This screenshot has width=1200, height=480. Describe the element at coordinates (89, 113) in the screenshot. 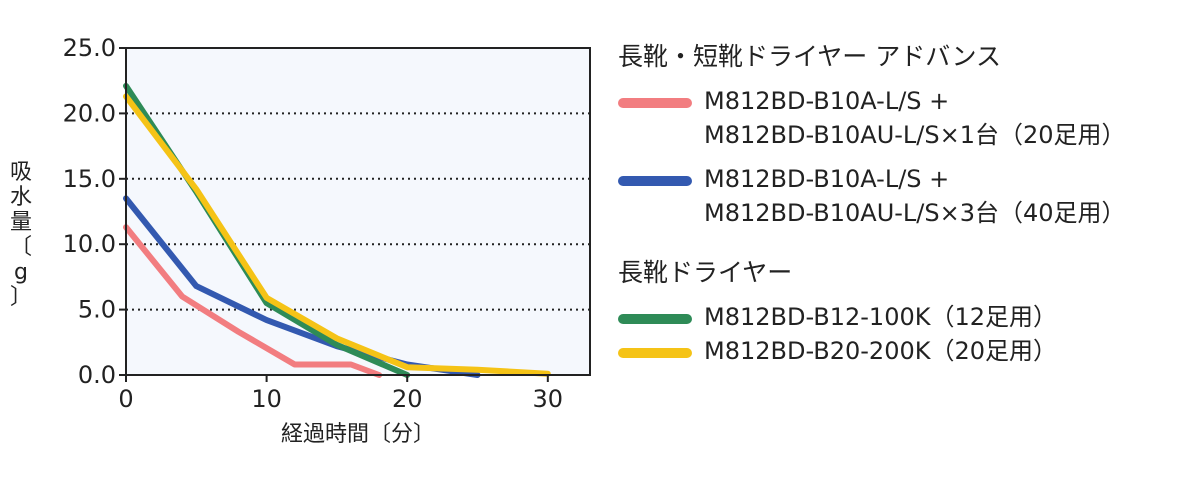

I see `y-tick-label: 20.0` at that location.